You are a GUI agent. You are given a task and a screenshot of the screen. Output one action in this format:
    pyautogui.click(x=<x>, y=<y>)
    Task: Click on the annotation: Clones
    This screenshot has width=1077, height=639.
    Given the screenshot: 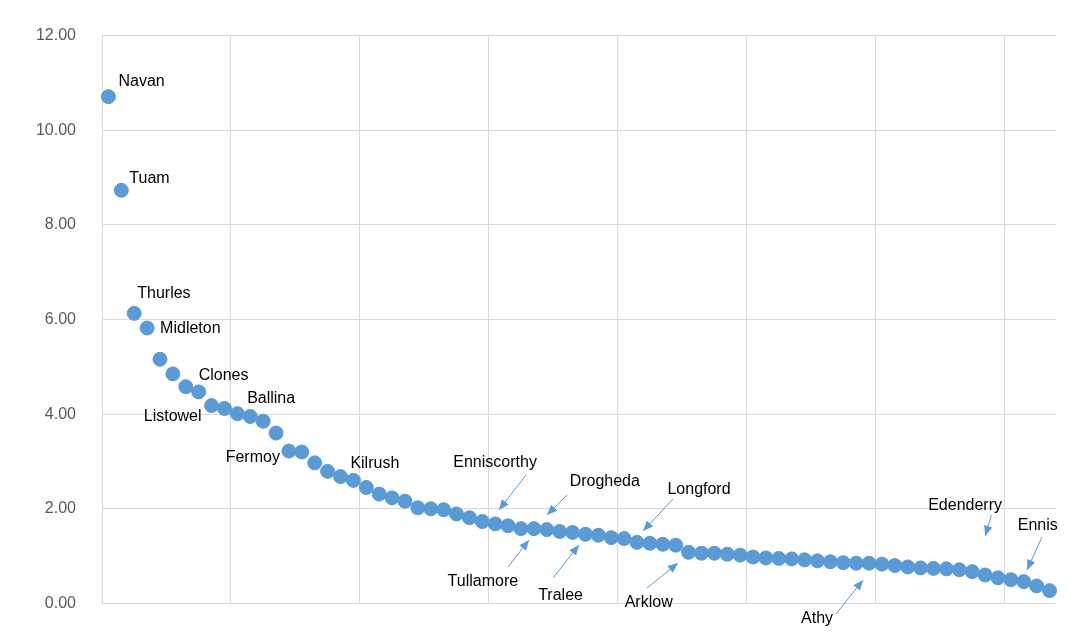 What is the action you would take?
    pyautogui.click(x=223, y=375)
    